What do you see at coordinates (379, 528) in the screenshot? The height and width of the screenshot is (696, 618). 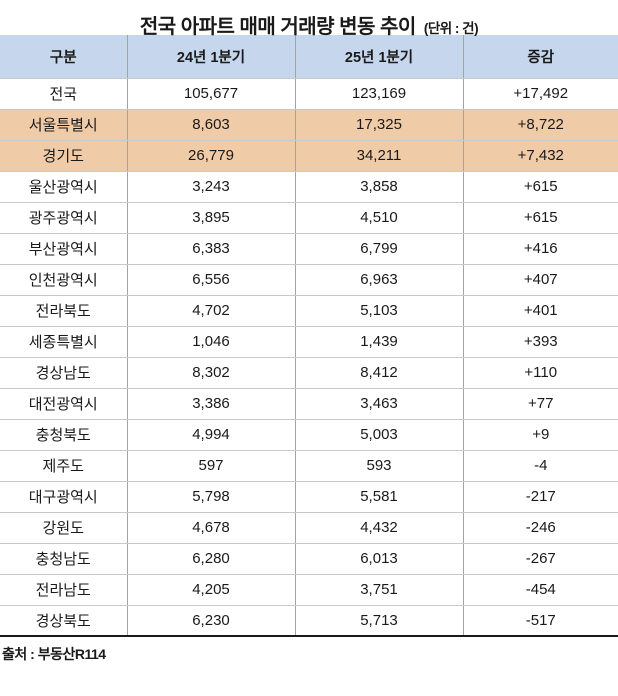 I see `value-cell: 4,432` at bounding box center [379, 528].